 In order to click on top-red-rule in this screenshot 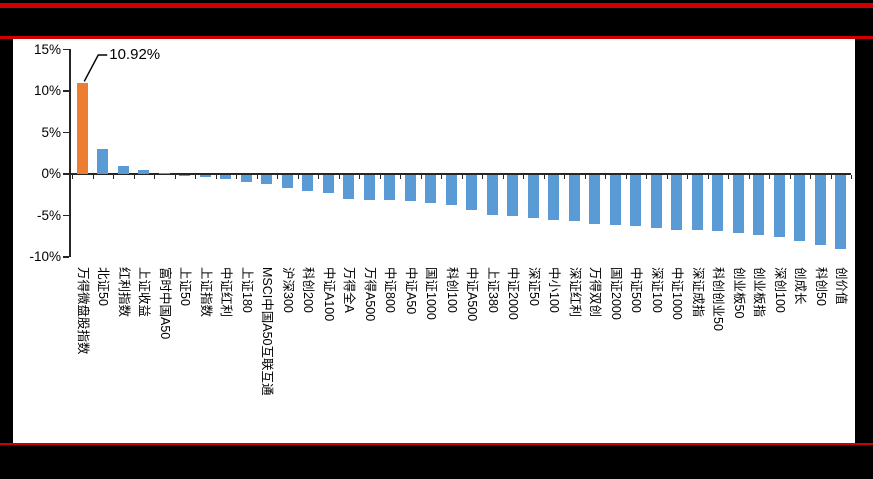, I will do `click(436, 5)`.